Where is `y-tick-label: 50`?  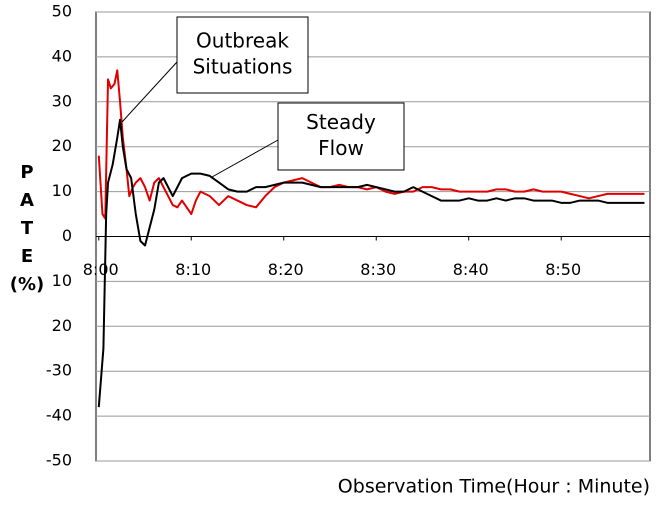 y-tick-label: 50 is located at coordinates (62, 11).